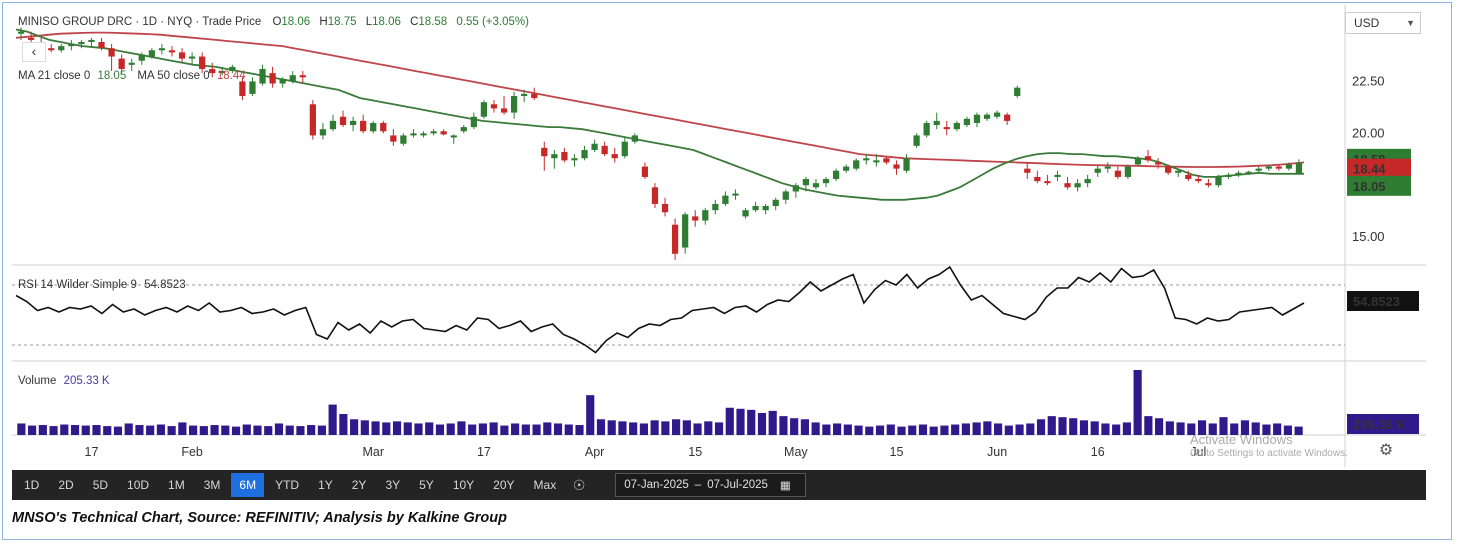  I want to click on watermark-line-2: Go to Settings to activate Windows., so click(1269, 453).